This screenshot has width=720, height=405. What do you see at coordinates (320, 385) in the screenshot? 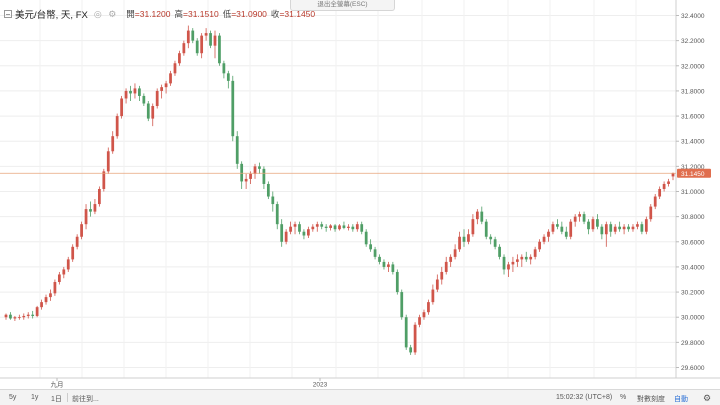
I see `x-tick-label: 2023` at bounding box center [320, 385].